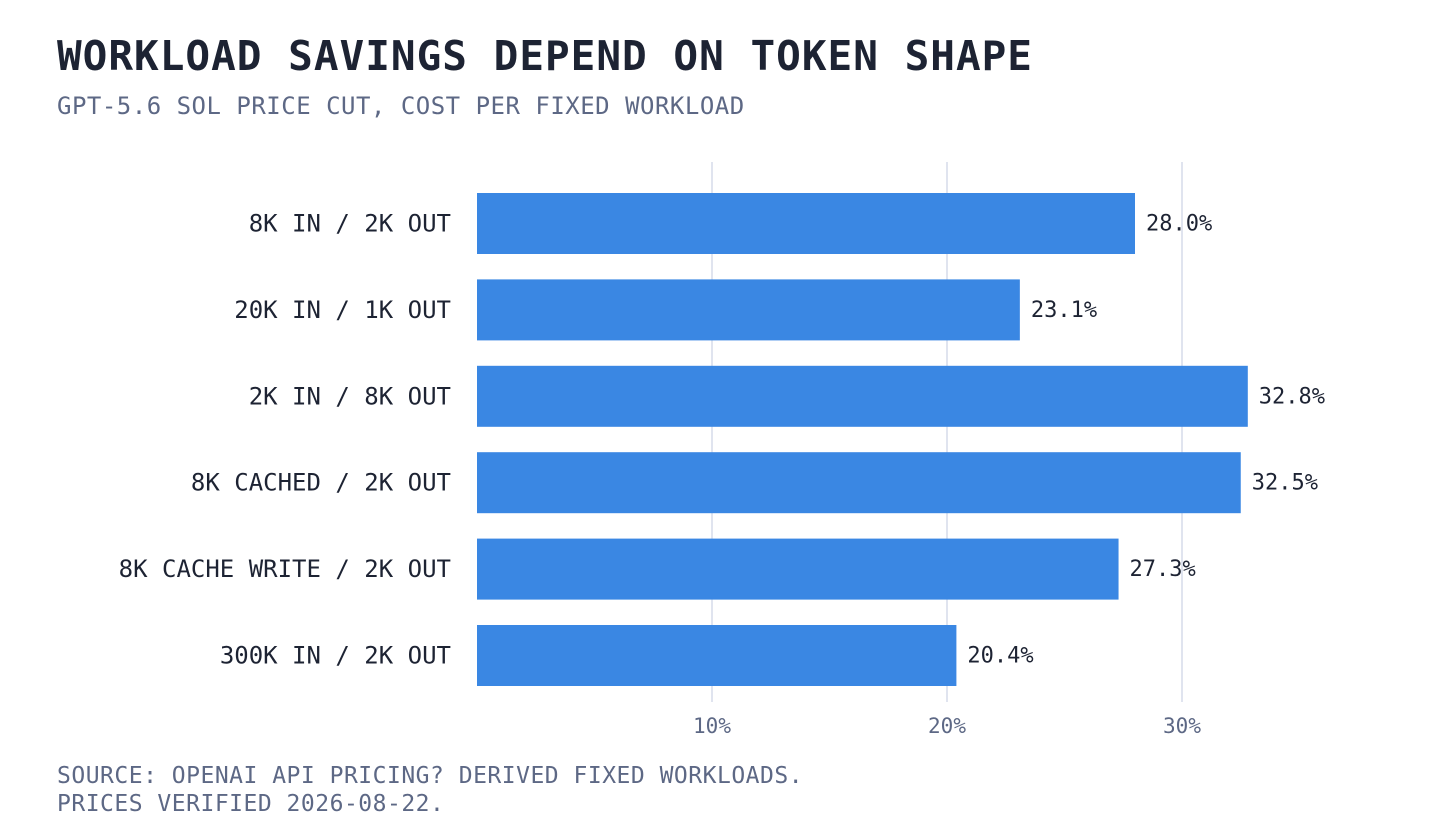 This screenshot has height=828, width=1440. I want to click on value-label-6: 20.4%, so click(1000, 656).